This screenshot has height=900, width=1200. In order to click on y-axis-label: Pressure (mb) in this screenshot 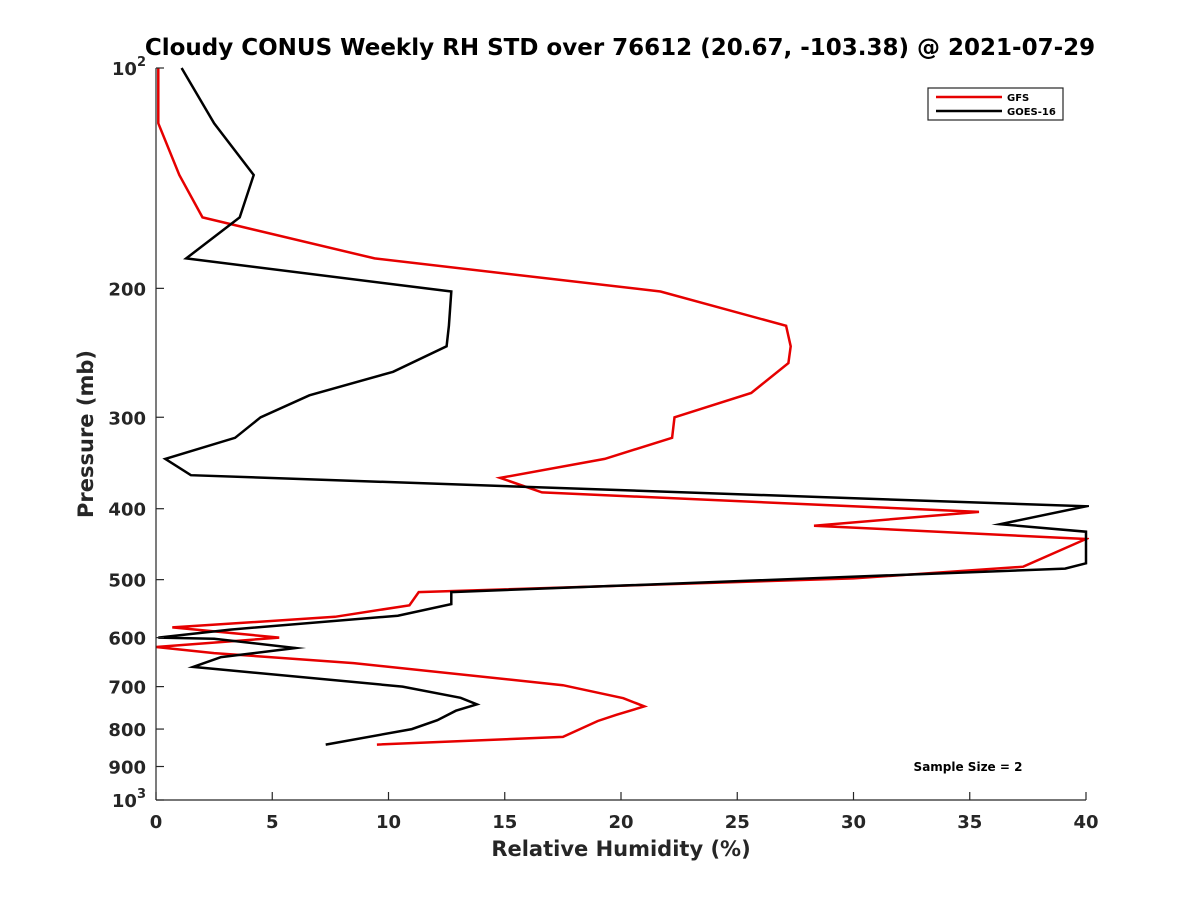, I will do `click(86, 434)`.